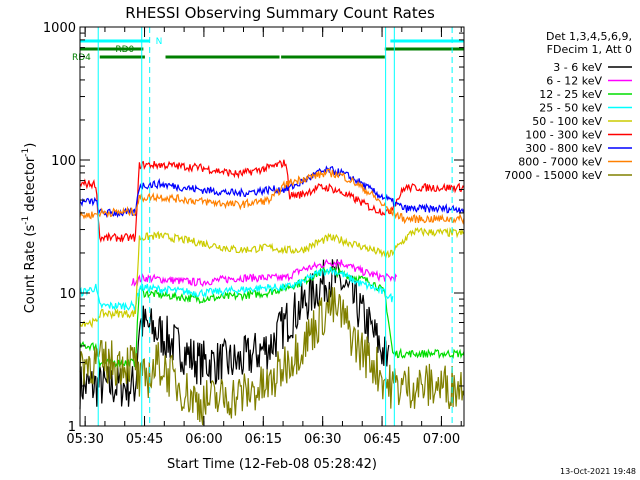  I want to click on legend-header-line-1: Det 1,3,4,5,6,9,, so click(589, 36).